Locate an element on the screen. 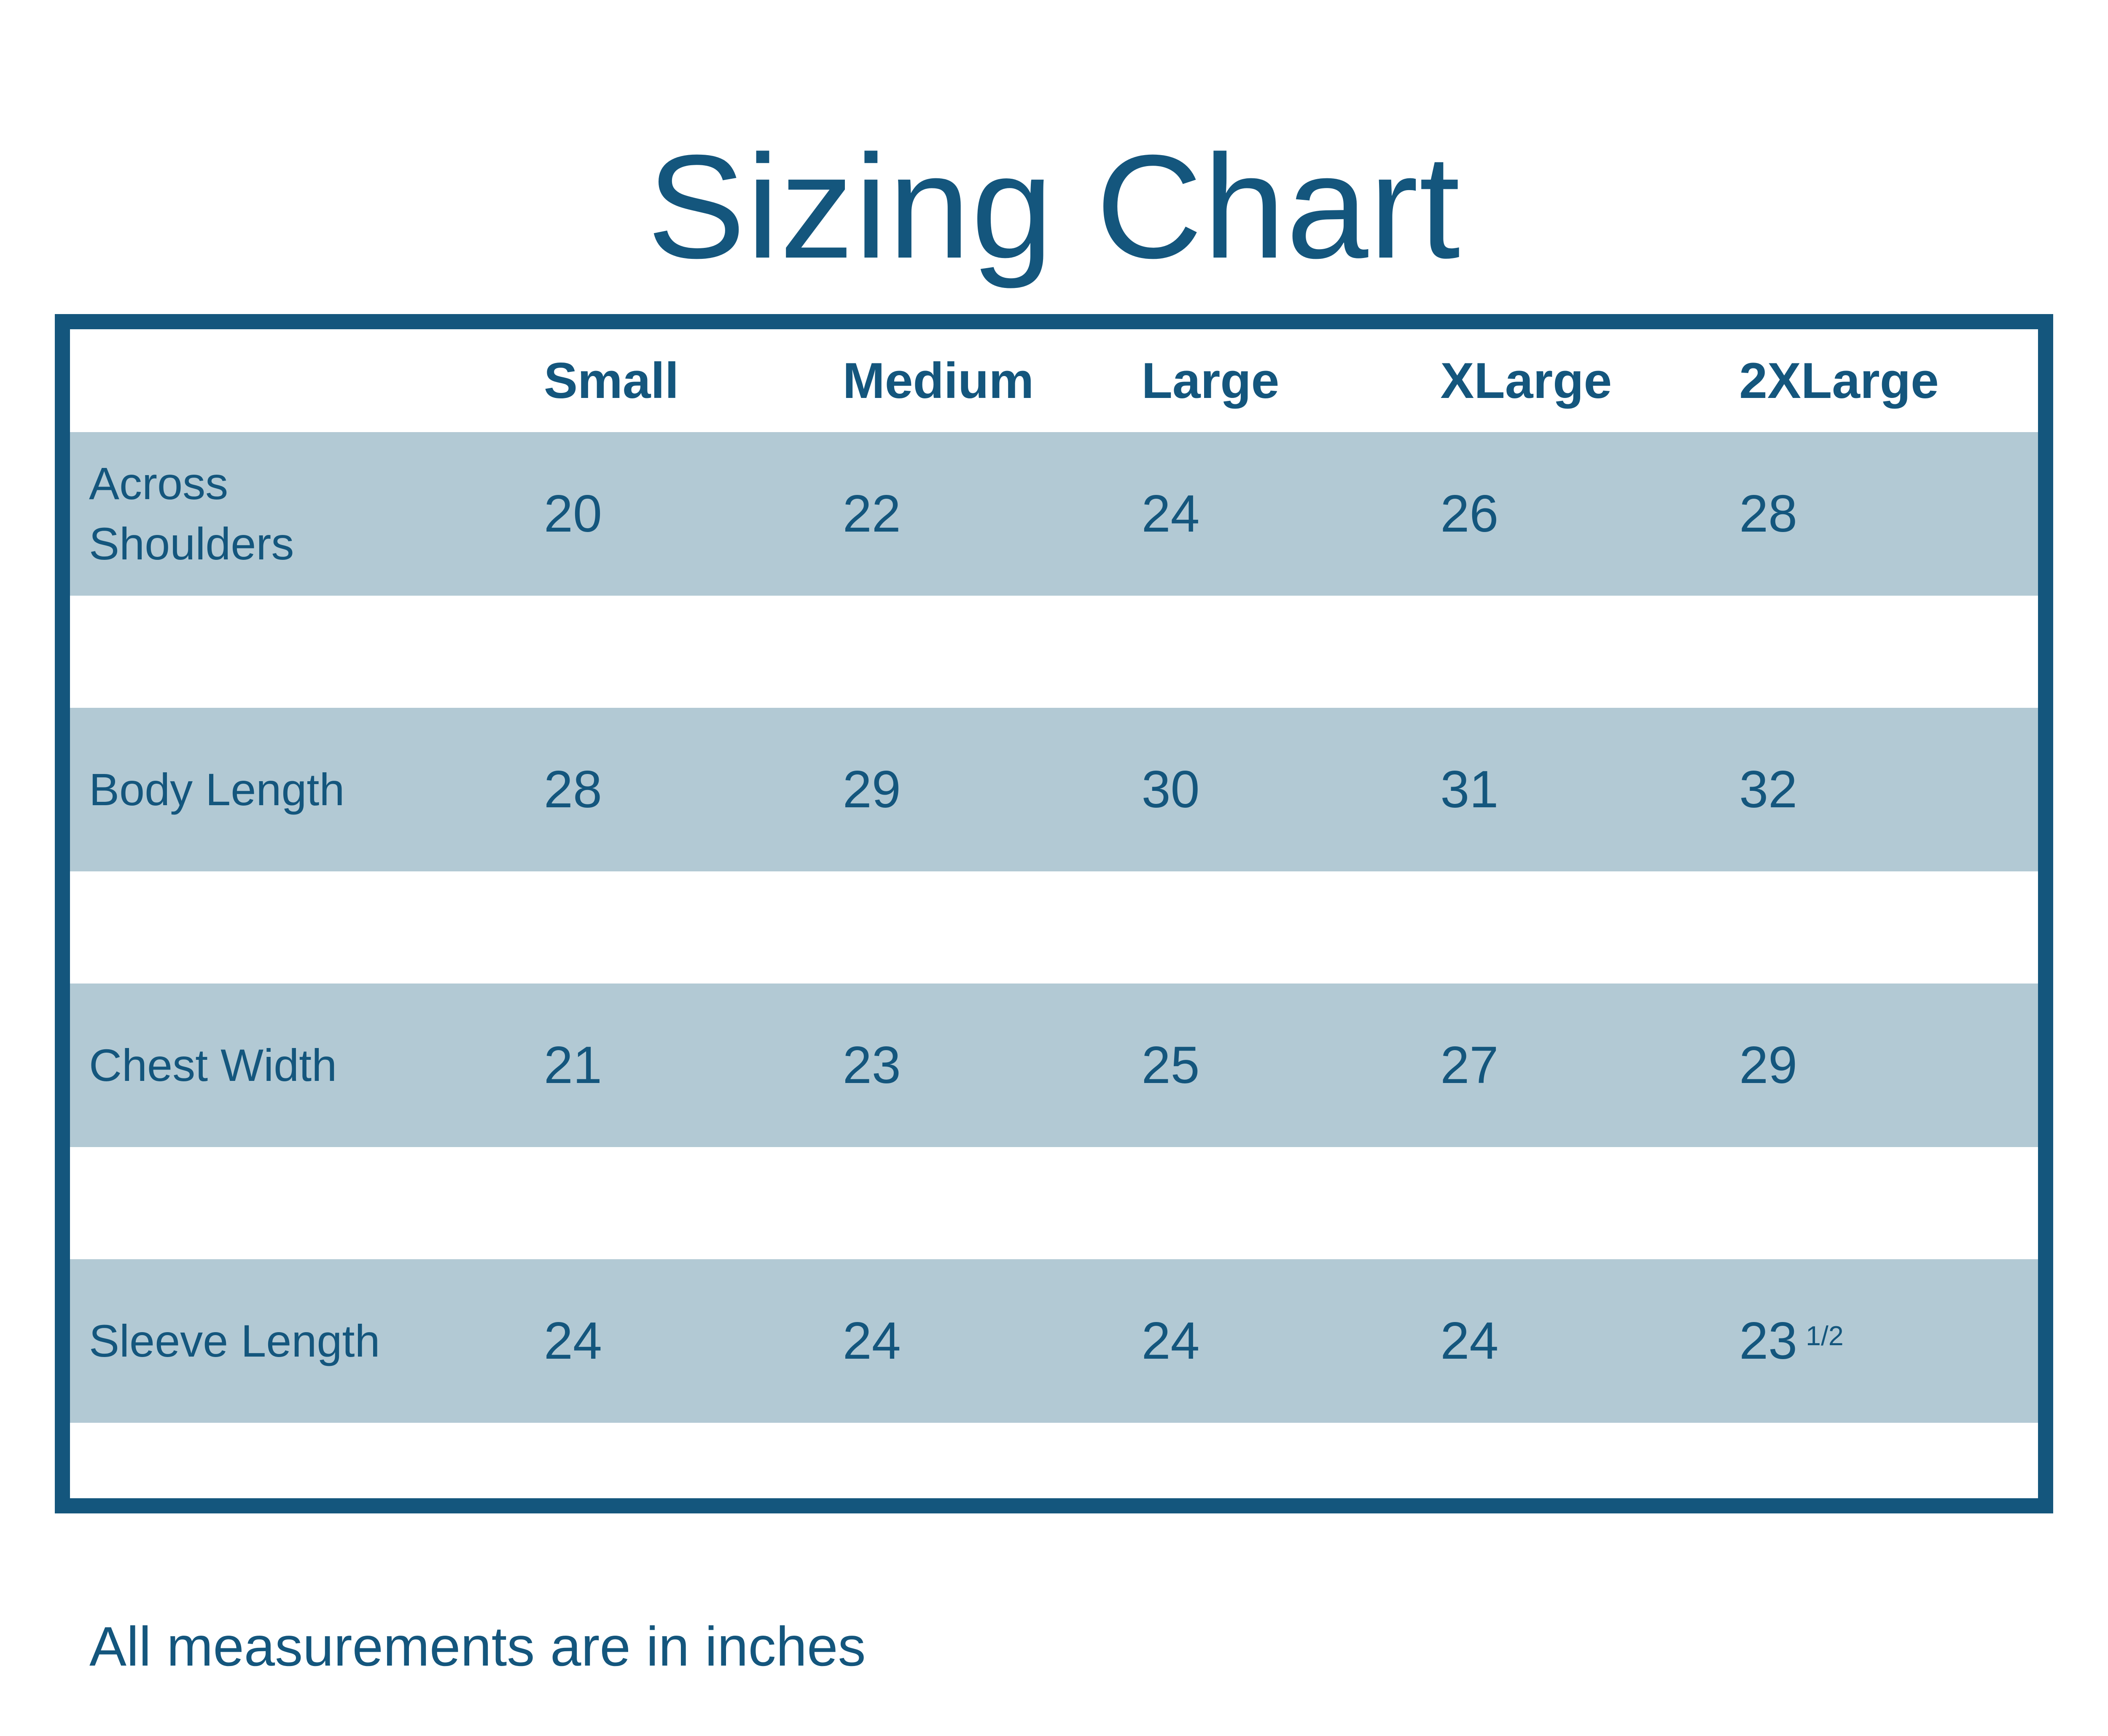 Image resolution: width=2108 pixels, height=1736 pixels. size-value-cell: 31 is located at coordinates (1469, 790).